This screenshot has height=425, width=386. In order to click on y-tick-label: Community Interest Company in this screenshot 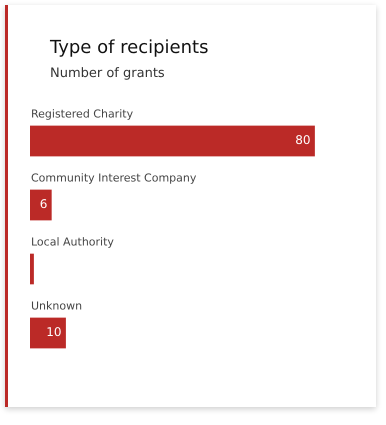, I will do `click(114, 177)`.